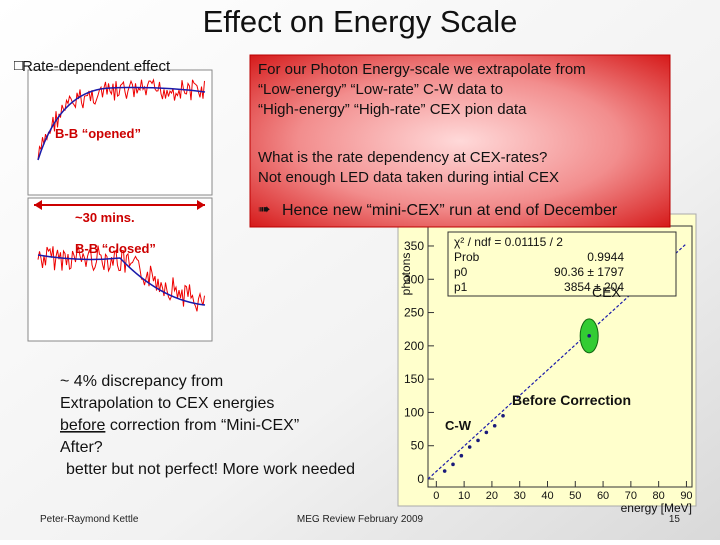  What do you see at coordinates (571, 400) in the screenshot?
I see `annotation: Before Correction` at bounding box center [571, 400].